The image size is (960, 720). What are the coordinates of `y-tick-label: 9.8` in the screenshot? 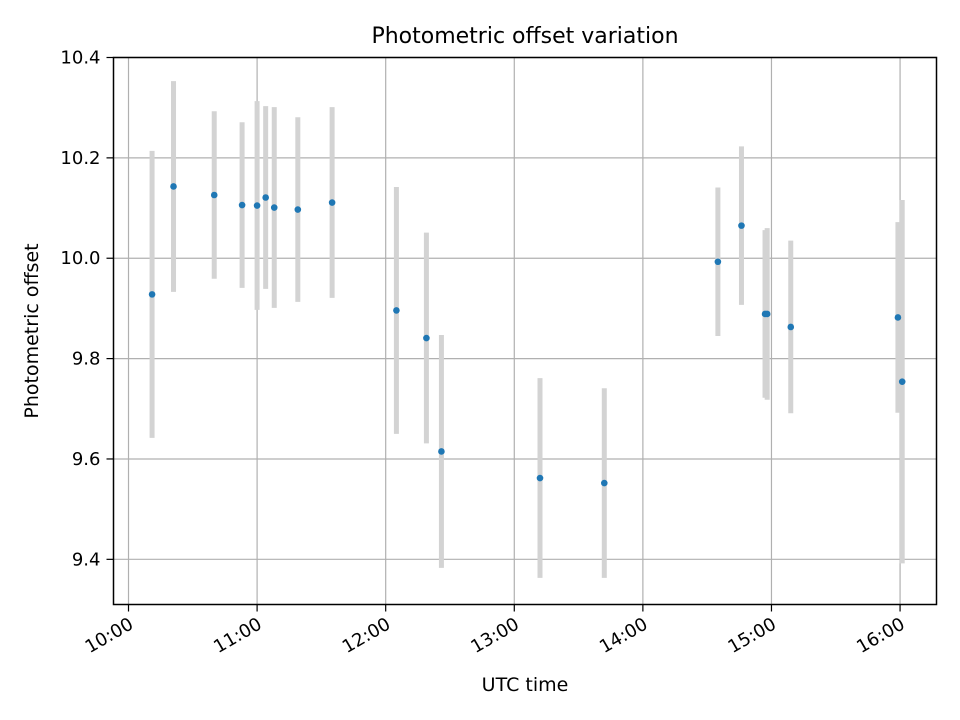 It's located at (86, 359).